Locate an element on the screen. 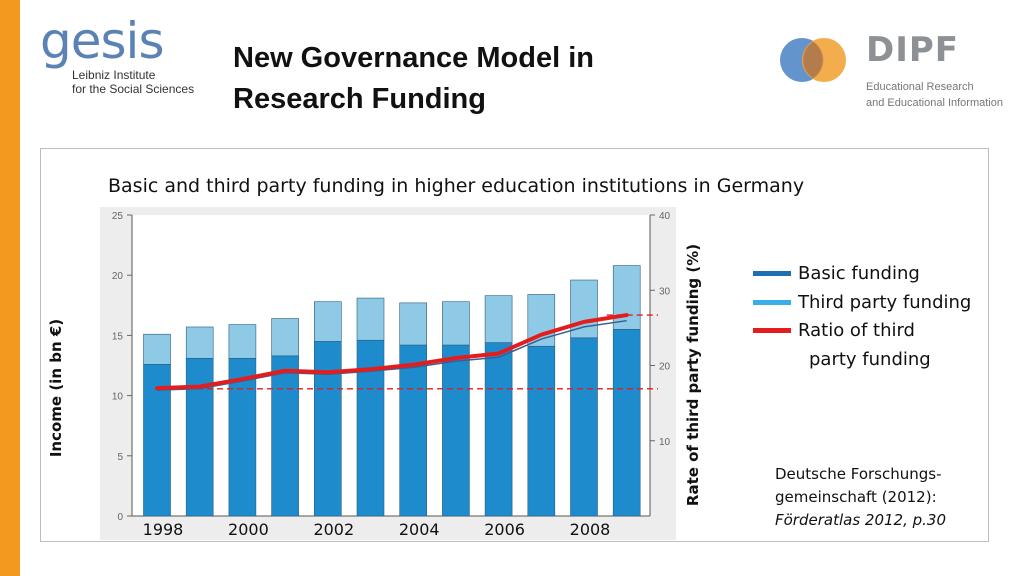  y2-tick-label: 20 is located at coordinates (665, 367).